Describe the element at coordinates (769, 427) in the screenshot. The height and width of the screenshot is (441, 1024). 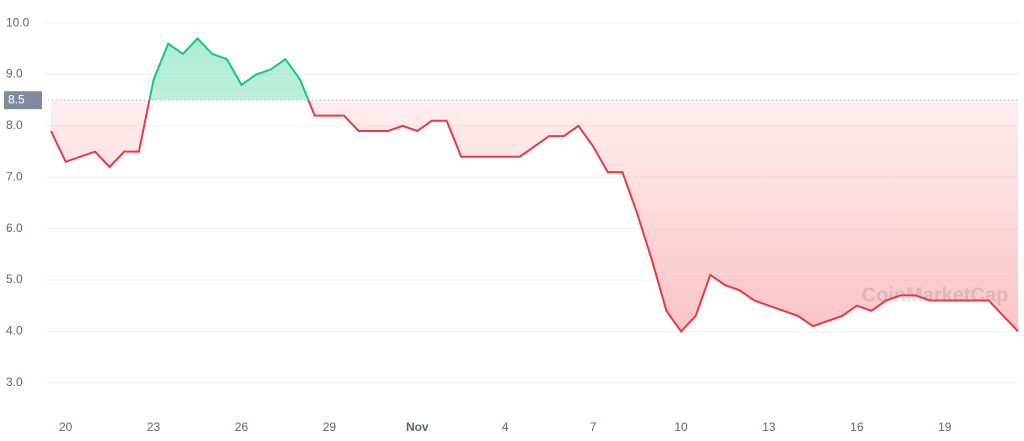
I see `x-tick-label: 13` at that location.